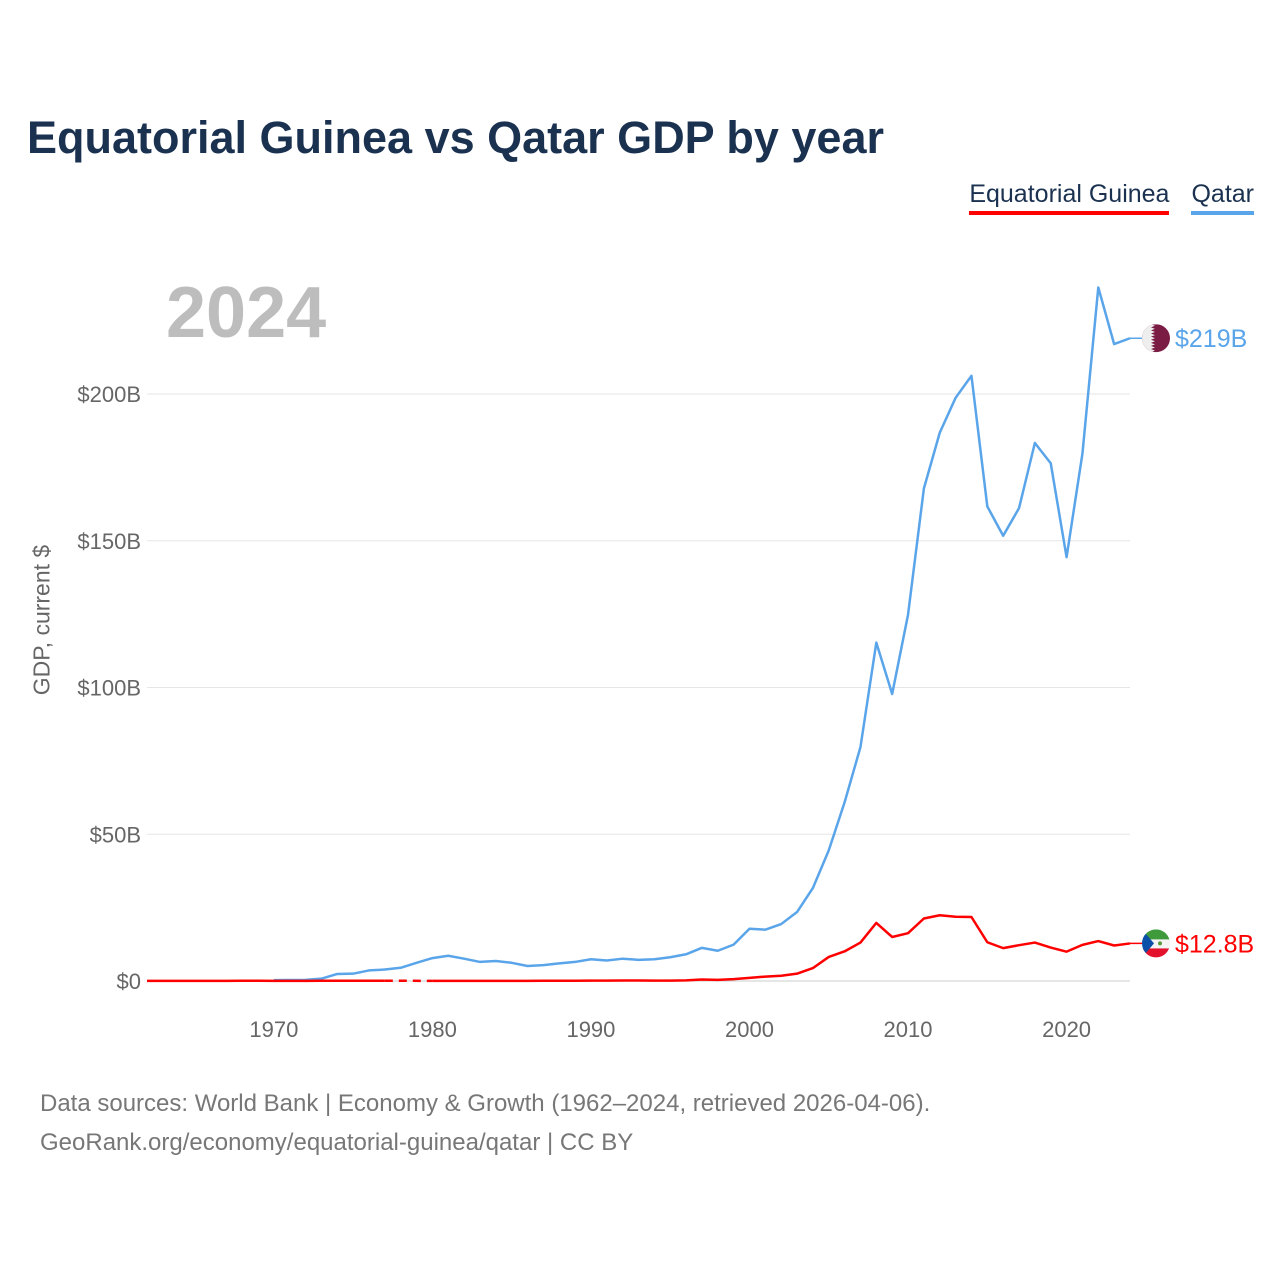 This screenshot has width=1280, height=1280. I want to click on year-indicator: 2024, so click(246, 313).